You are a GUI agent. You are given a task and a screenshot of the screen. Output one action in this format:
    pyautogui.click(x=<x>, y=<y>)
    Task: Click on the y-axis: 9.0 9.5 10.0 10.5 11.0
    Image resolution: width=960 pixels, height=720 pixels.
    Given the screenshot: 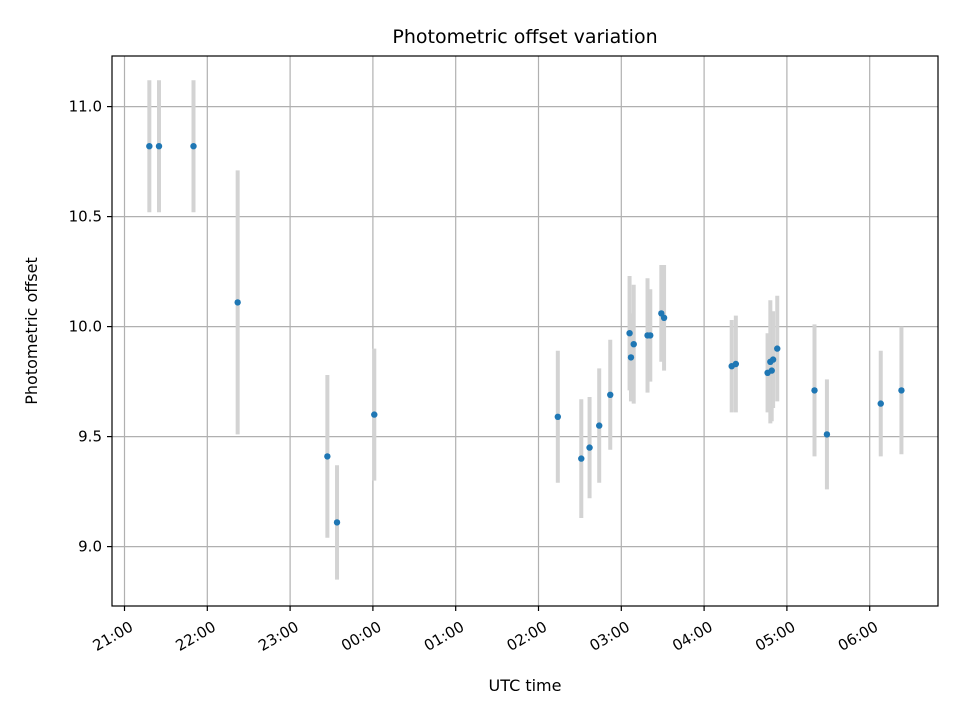 What is the action you would take?
    pyautogui.click(x=90, y=327)
    